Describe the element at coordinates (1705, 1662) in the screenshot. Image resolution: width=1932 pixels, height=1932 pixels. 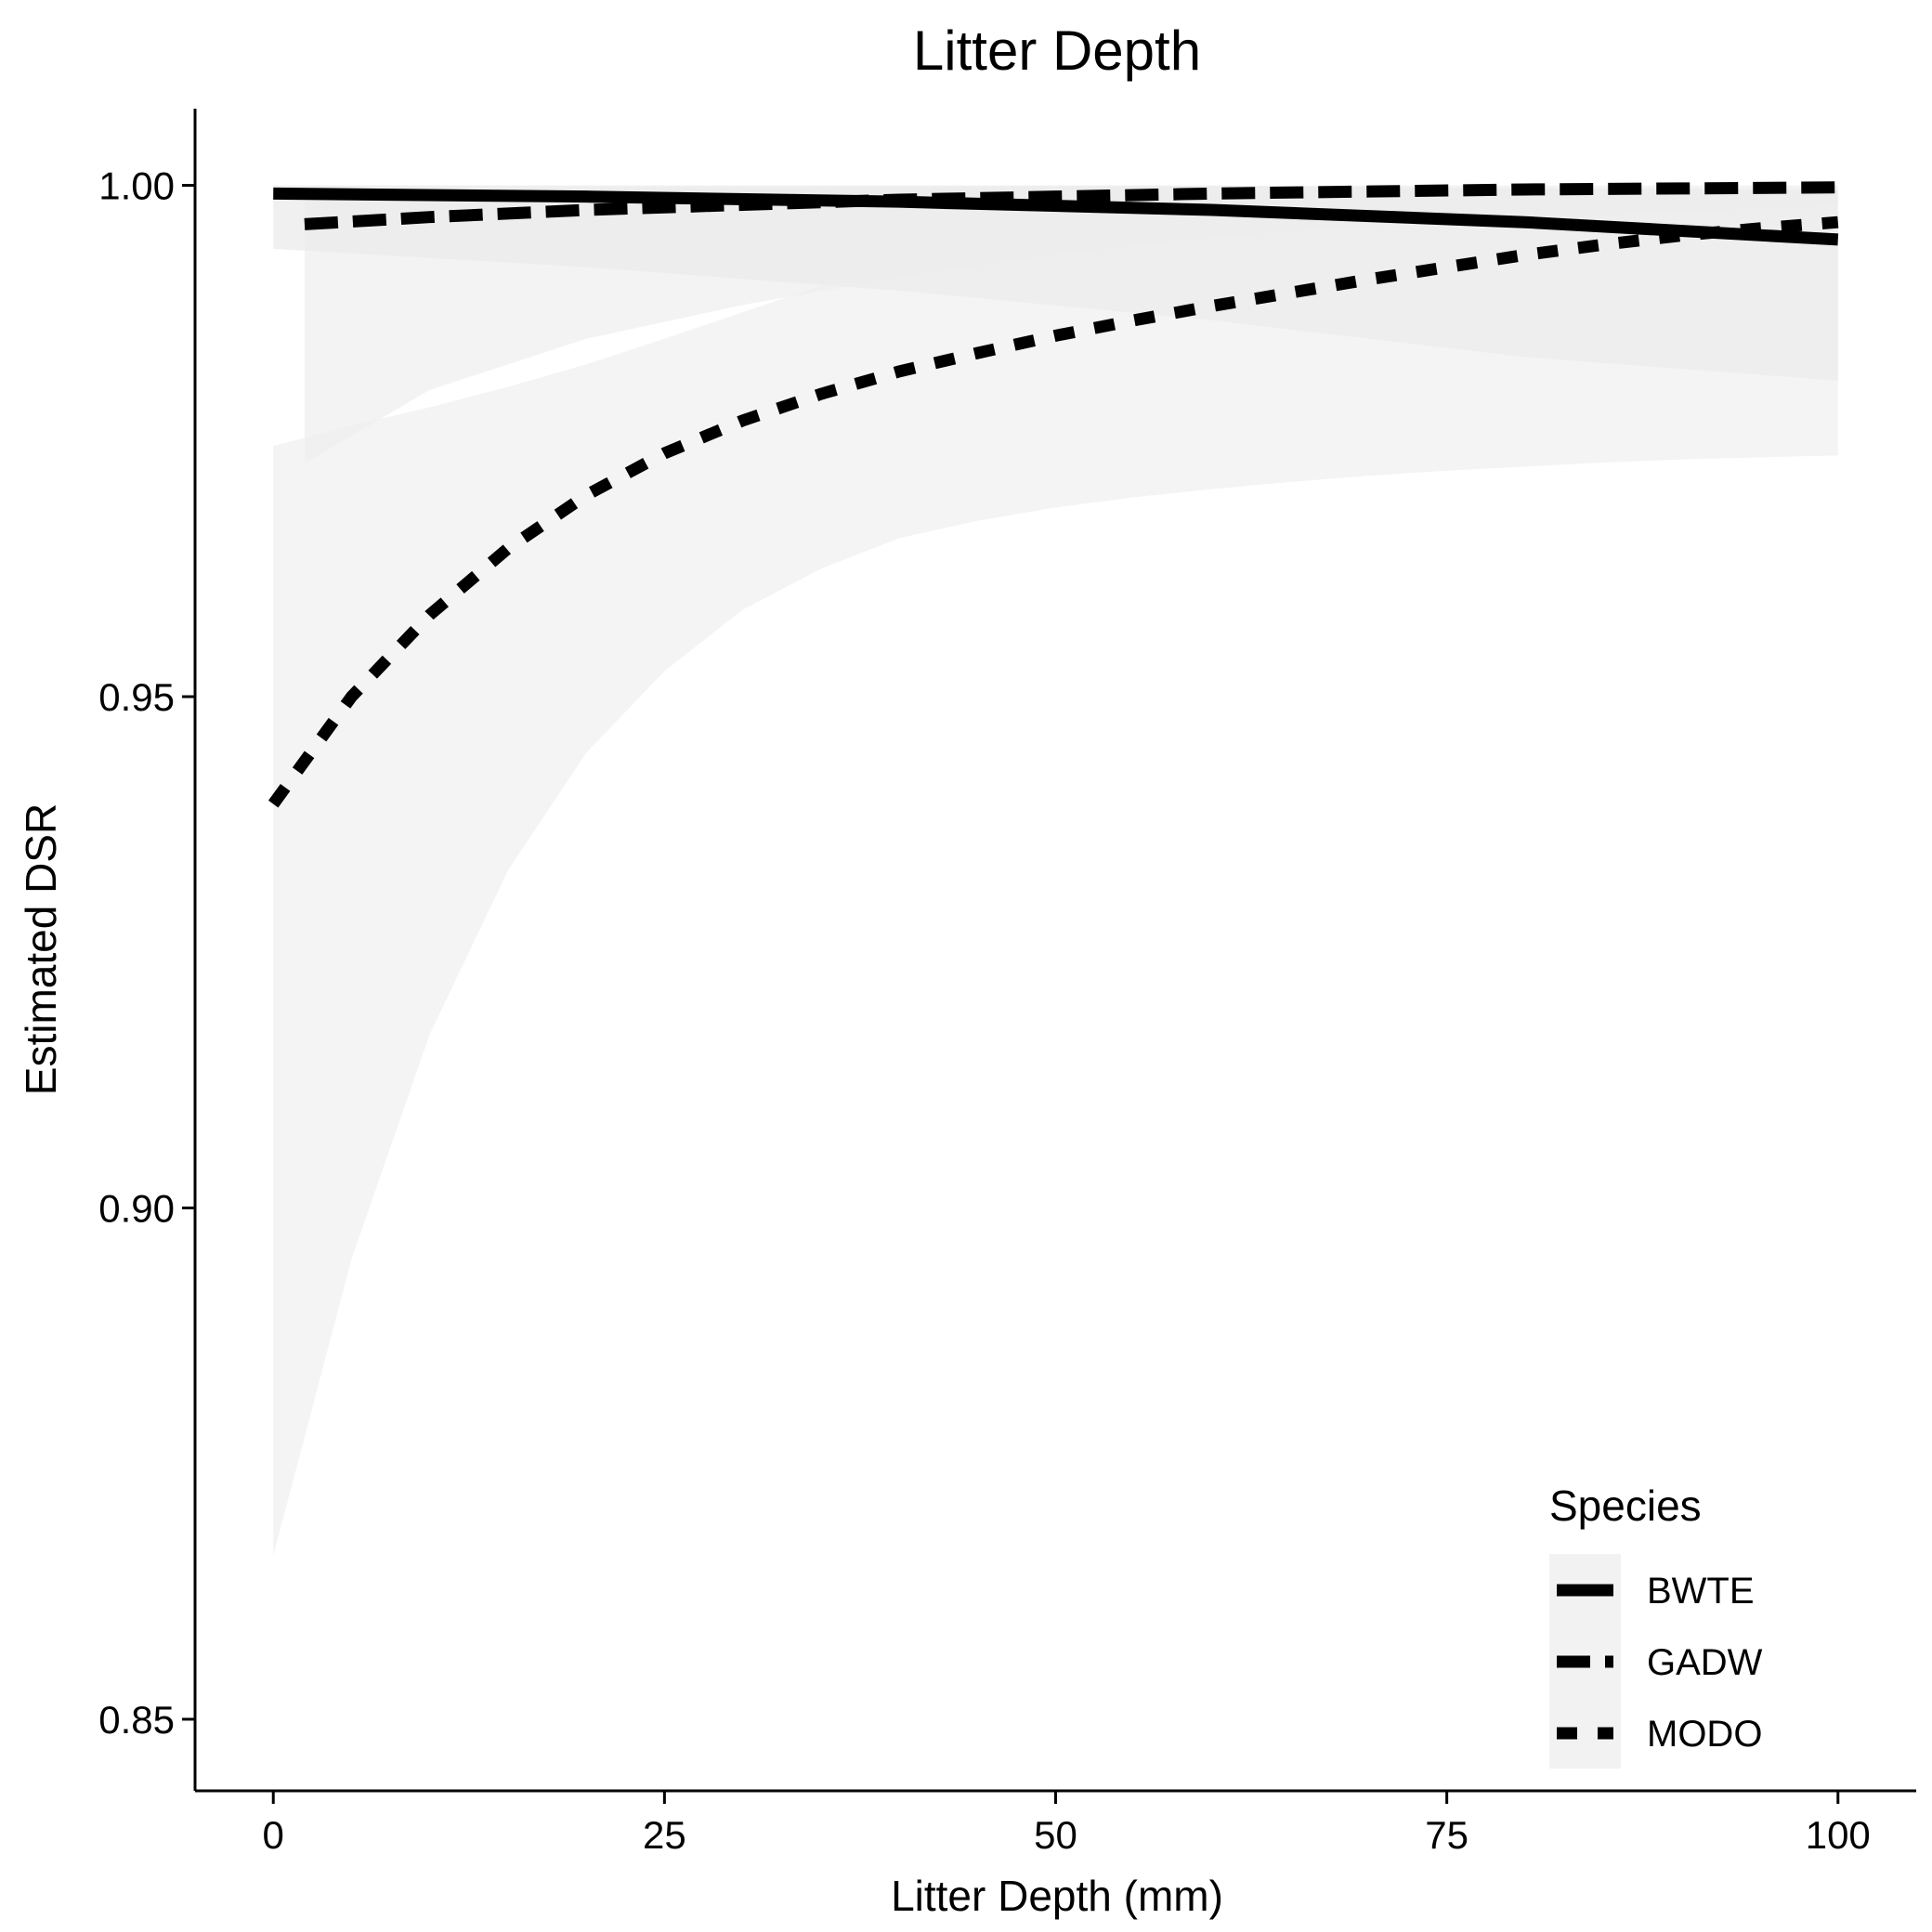
I see `legend-label-gadw: GADW` at that location.